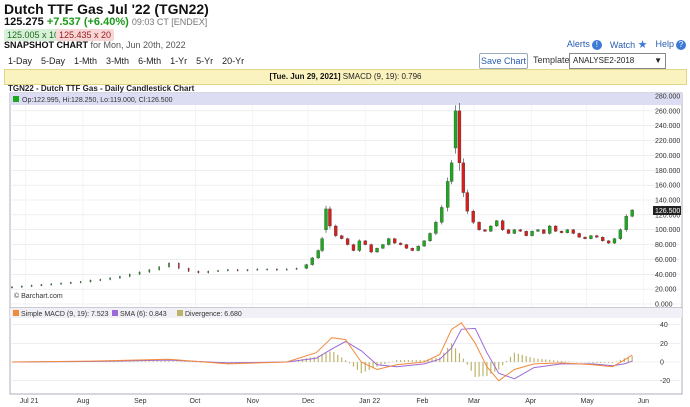 The height and width of the screenshot is (407, 690). What do you see at coordinates (474, 401) in the screenshot?
I see `x-tick-label: Mar` at bounding box center [474, 401].